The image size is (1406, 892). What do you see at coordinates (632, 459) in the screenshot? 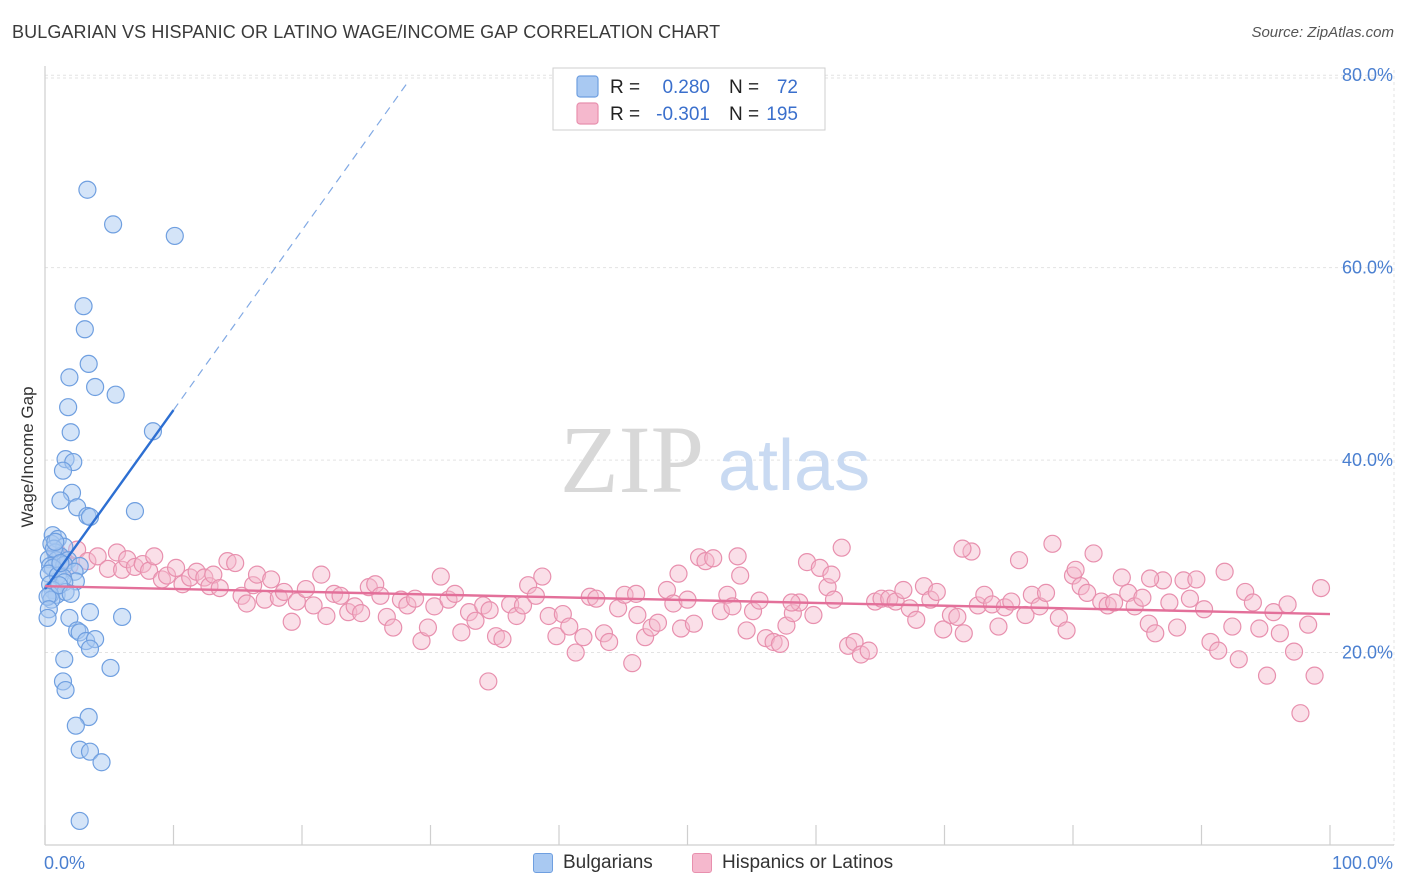
I see `watermark-zip: ZIP` at bounding box center [632, 459].